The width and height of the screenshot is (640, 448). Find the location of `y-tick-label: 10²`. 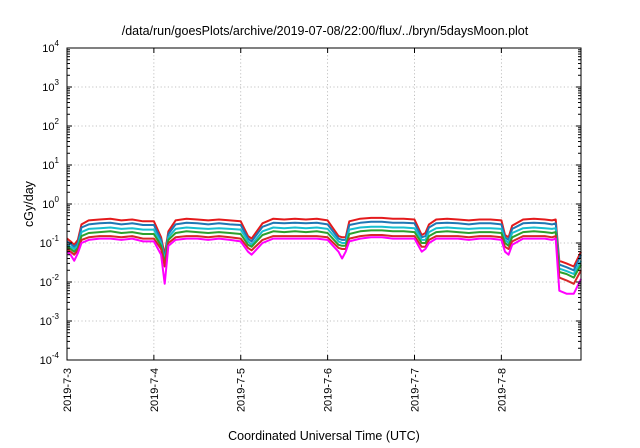

y-tick-label: 10² is located at coordinates (50, 125).